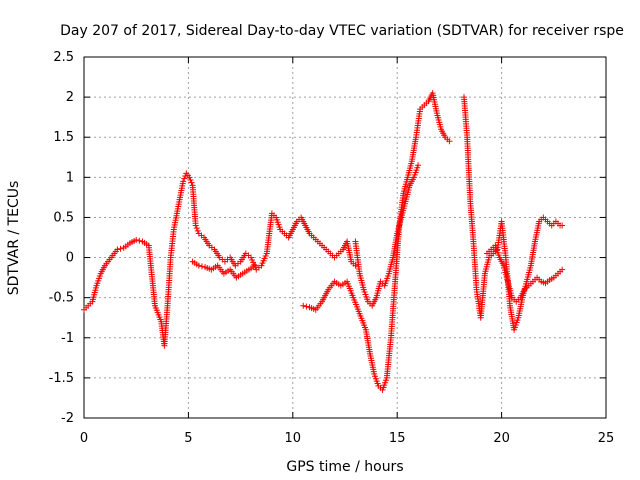 The image size is (640, 480). I want to click on y-tick-label: 2, so click(70, 97).